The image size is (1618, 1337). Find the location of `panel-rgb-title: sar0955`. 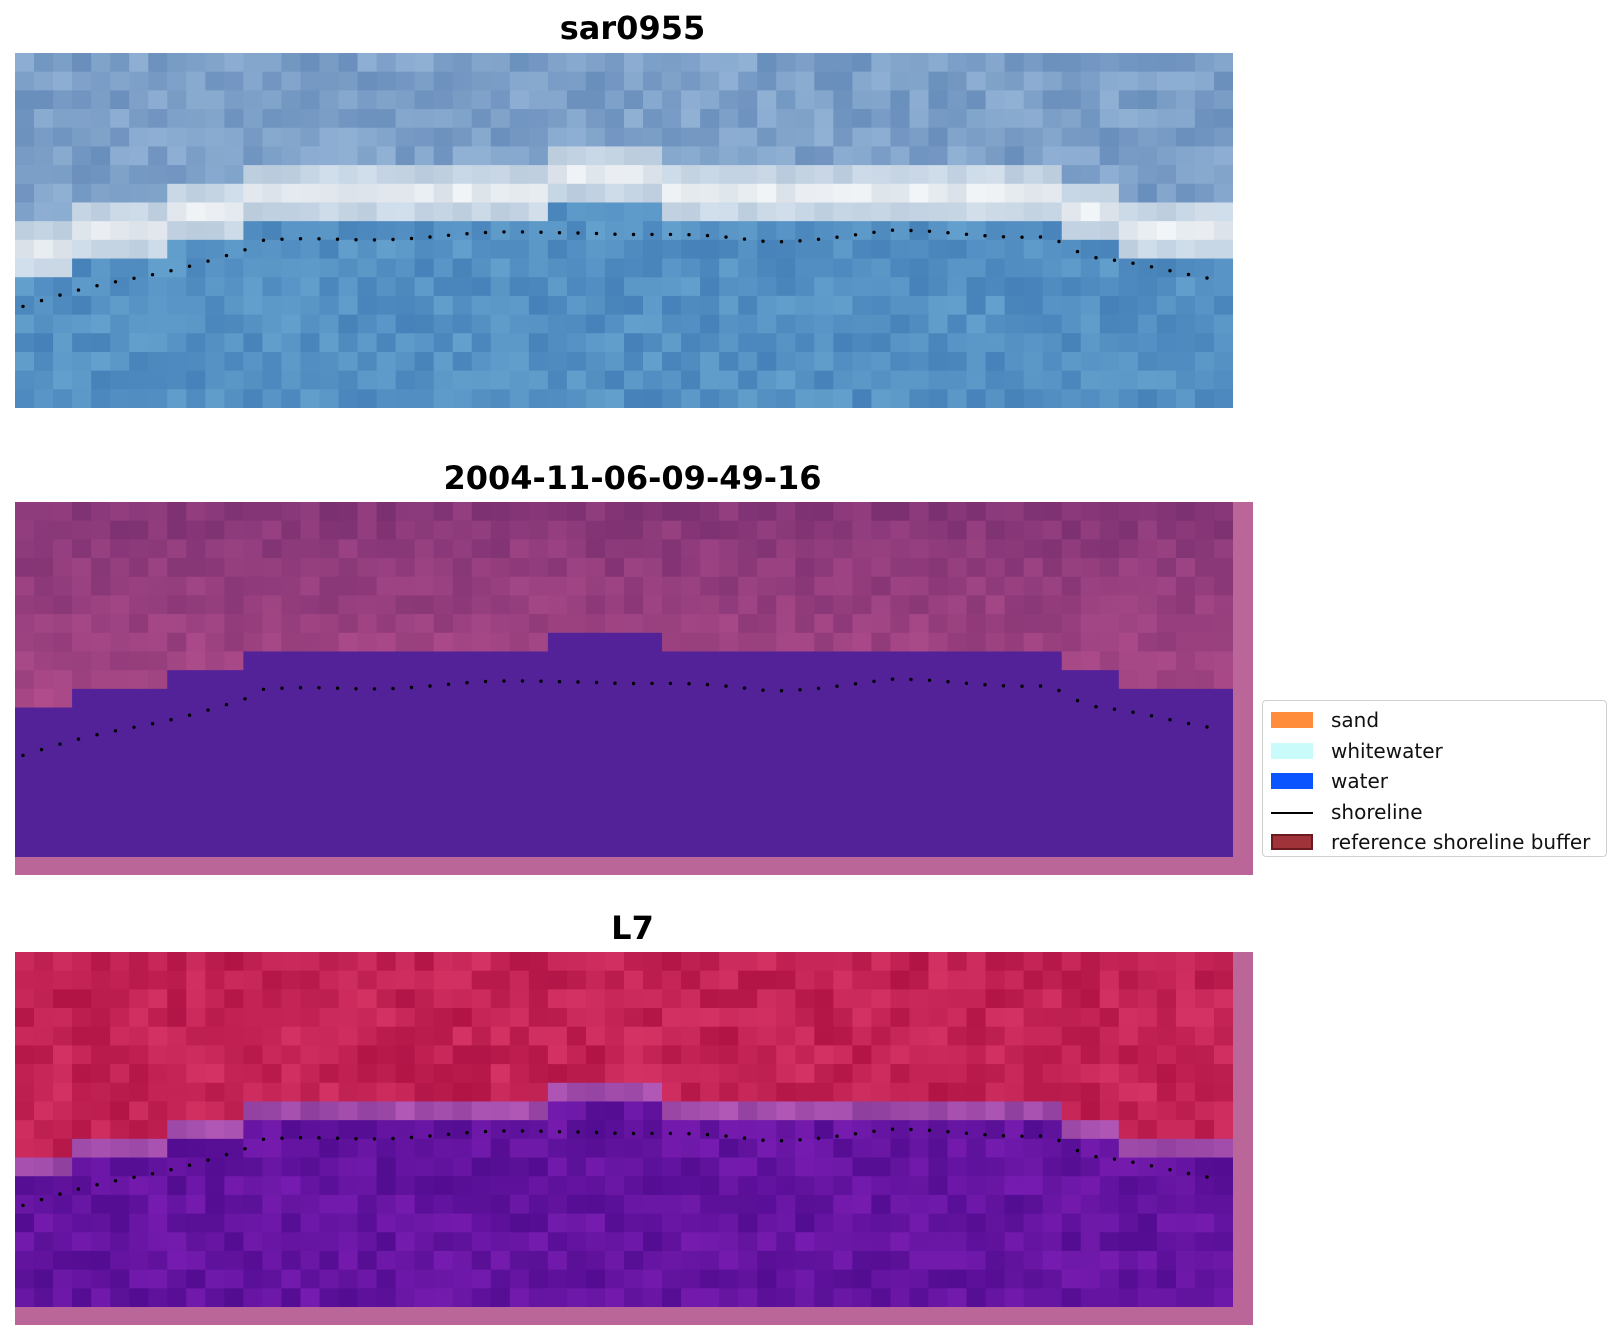

panel-rgb-title: sar0955 is located at coordinates (632, 28).